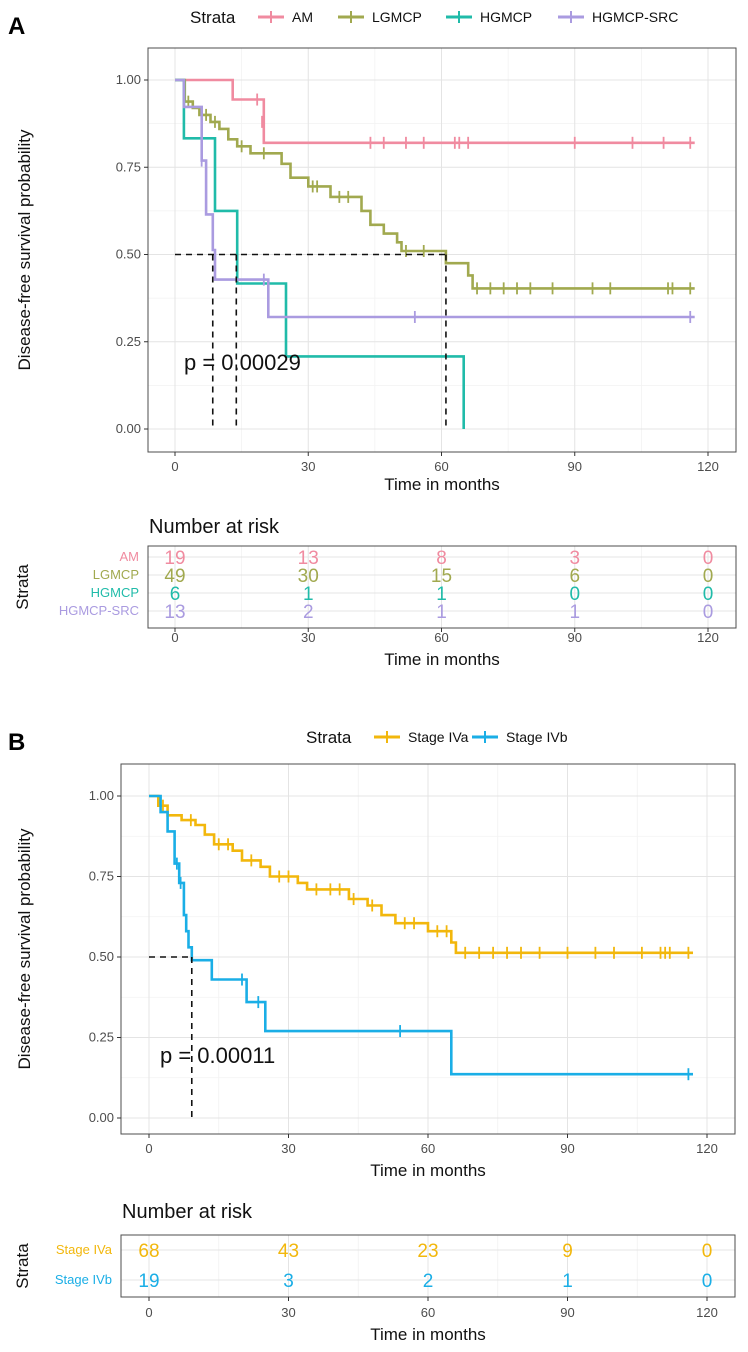  I want to click on risk-row-label: Stage IVa, so click(84, 1249).